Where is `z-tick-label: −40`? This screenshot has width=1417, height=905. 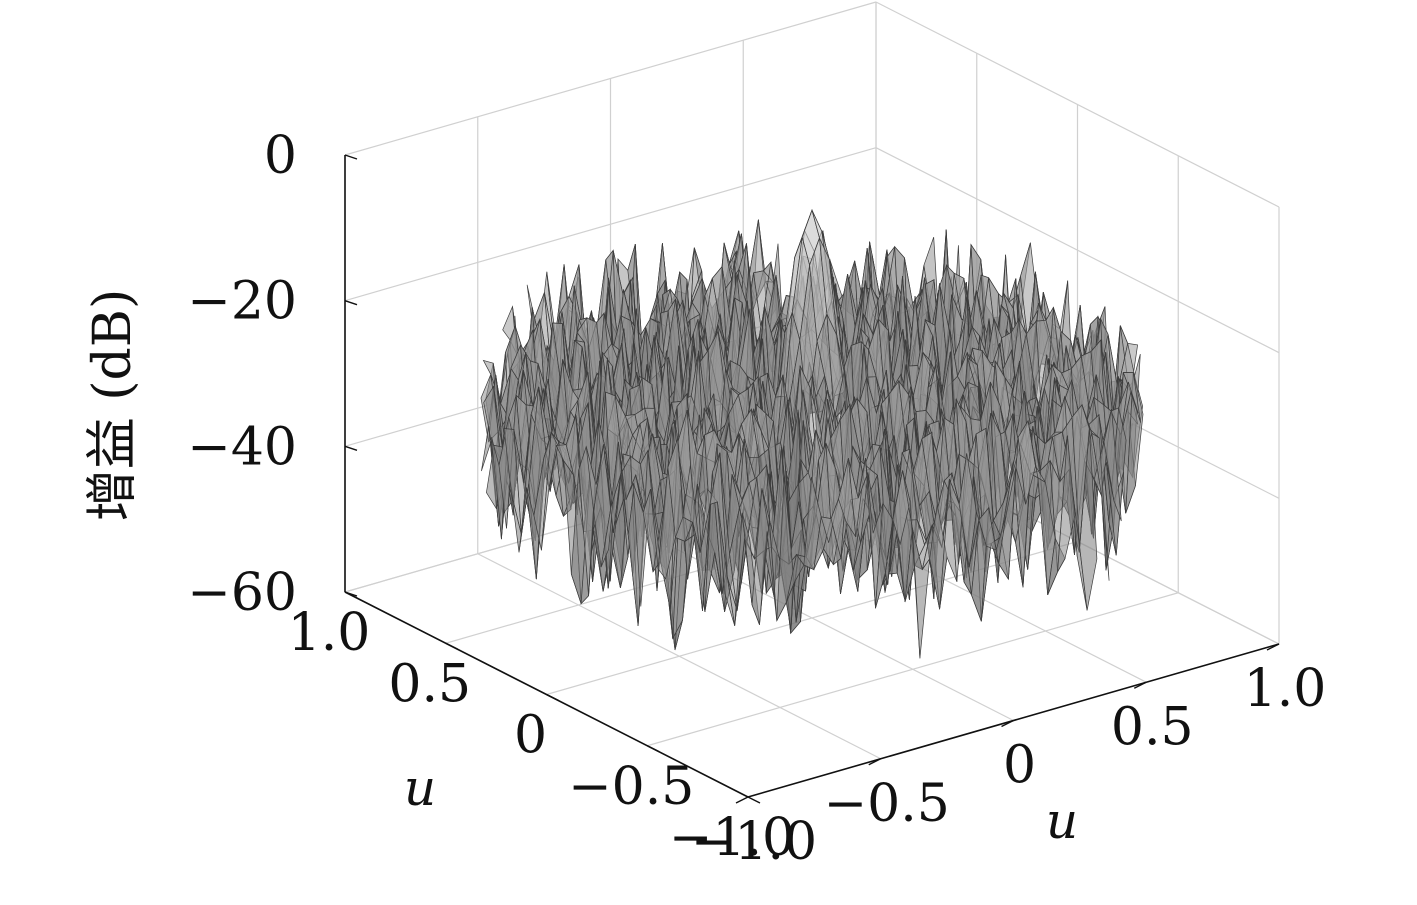 z-tick-label: −40 is located at coordinates (242, 447).